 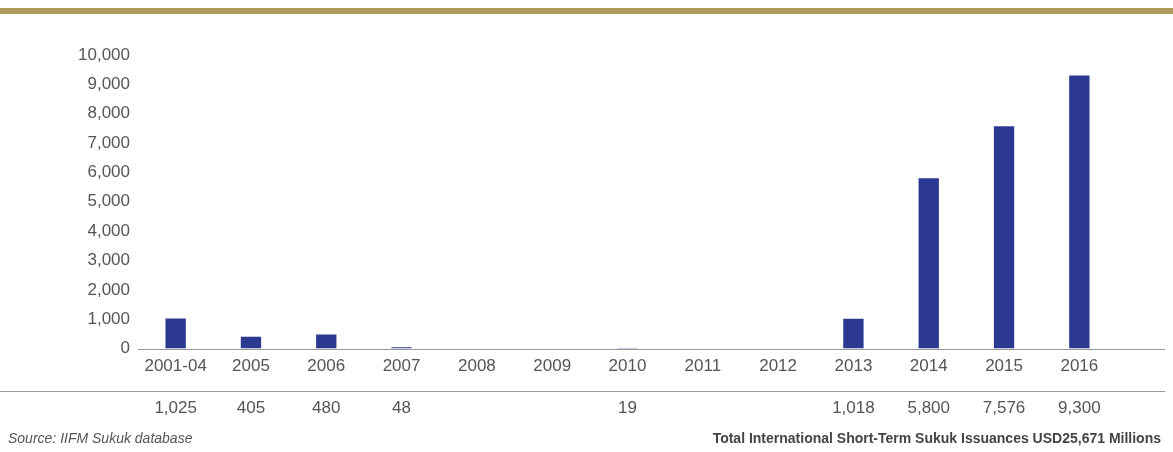 I want to click on text: Total International Short-Term Sukuk Issuances USD25,671 Millions, so click(x=936, y=438).